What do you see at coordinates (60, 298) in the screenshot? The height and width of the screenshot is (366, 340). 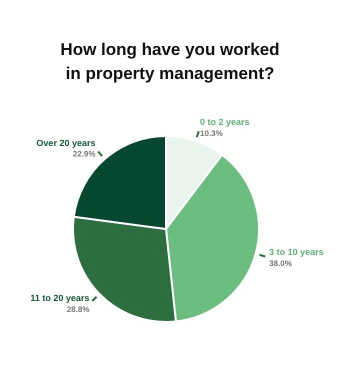 I see `slice-label: 11 to 20 years` at bounding box center [60, 298].